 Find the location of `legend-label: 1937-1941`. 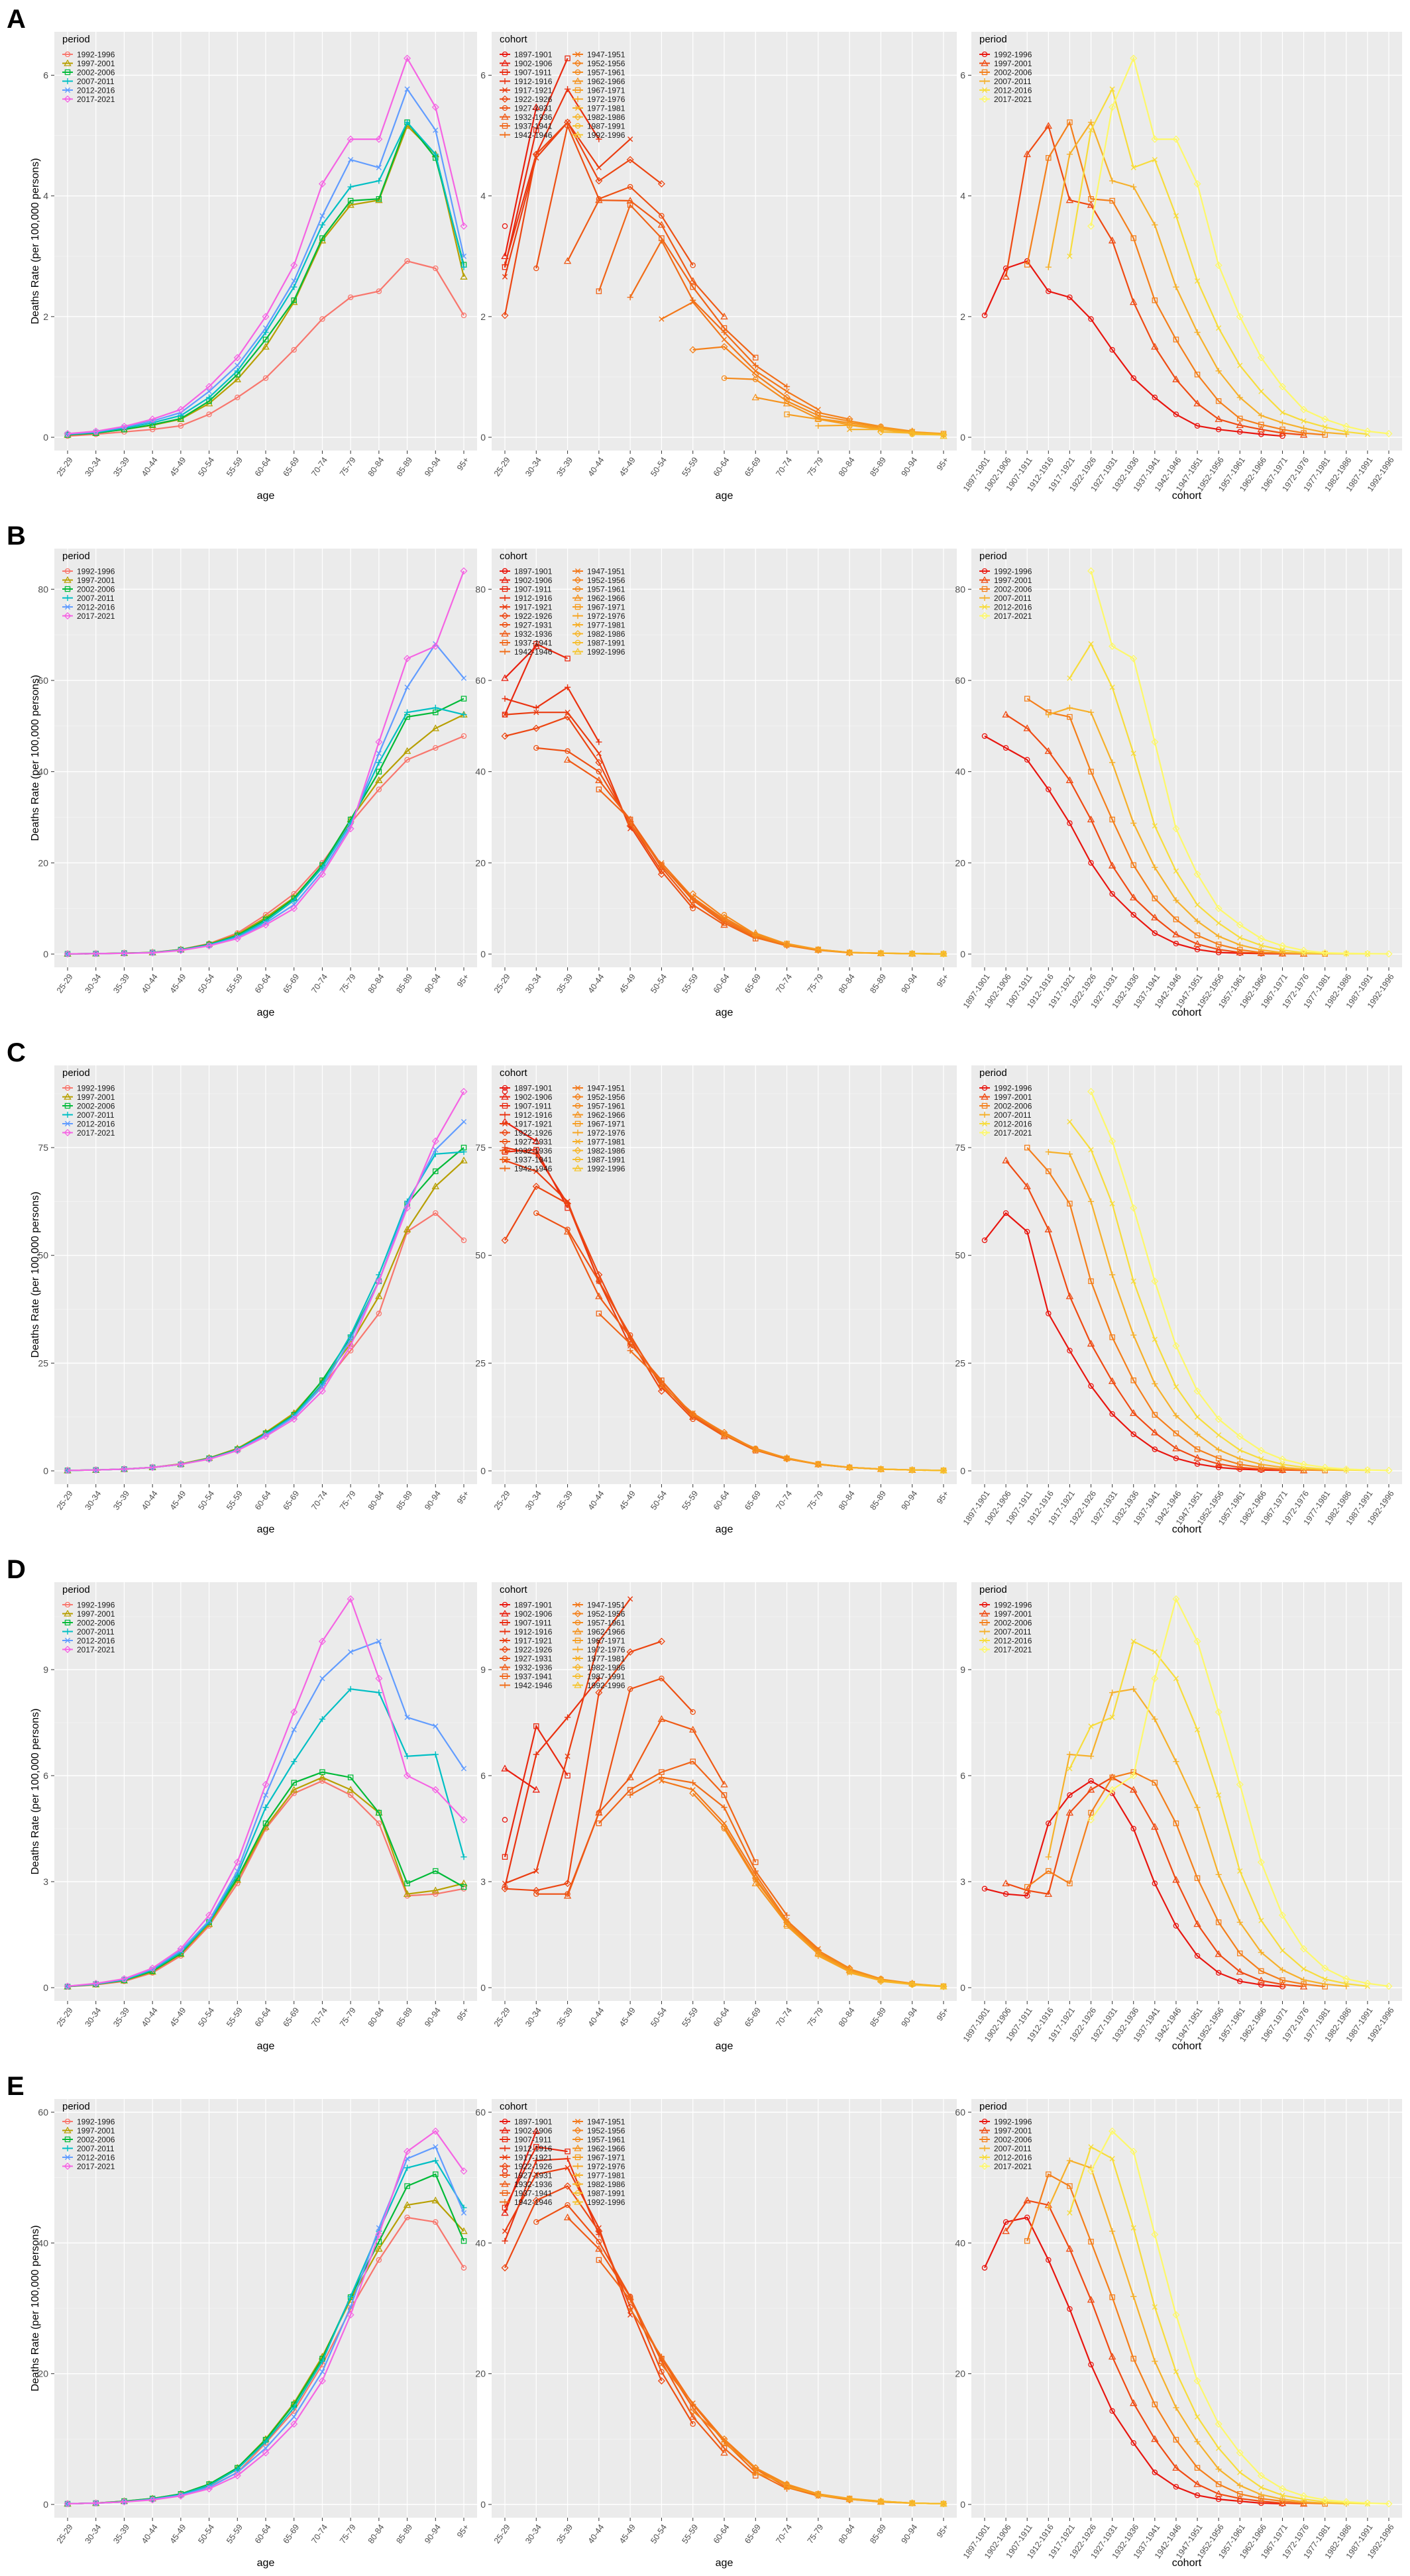

legend-label: 1937-1941 is located at coordinates (533, 1160).